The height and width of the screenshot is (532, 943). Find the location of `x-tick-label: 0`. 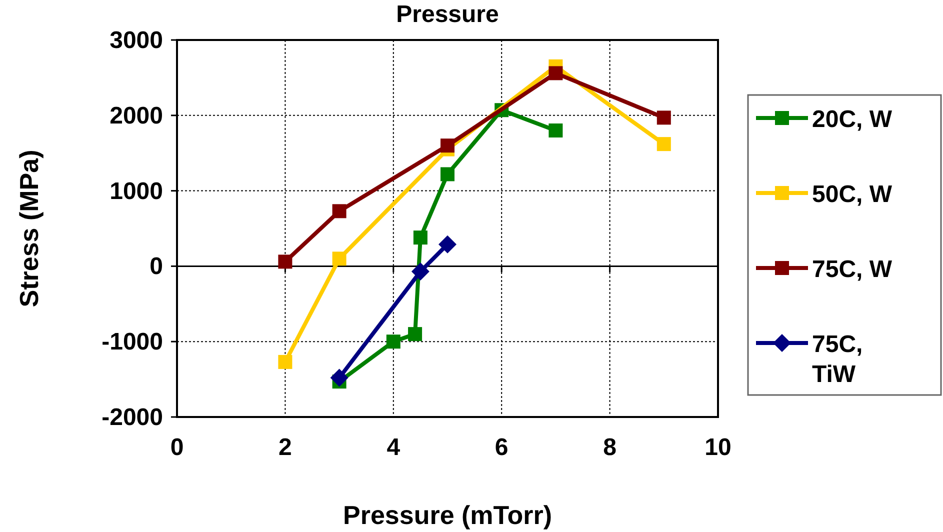

x-tick-label: 0 is located at coordinates (177, 447).